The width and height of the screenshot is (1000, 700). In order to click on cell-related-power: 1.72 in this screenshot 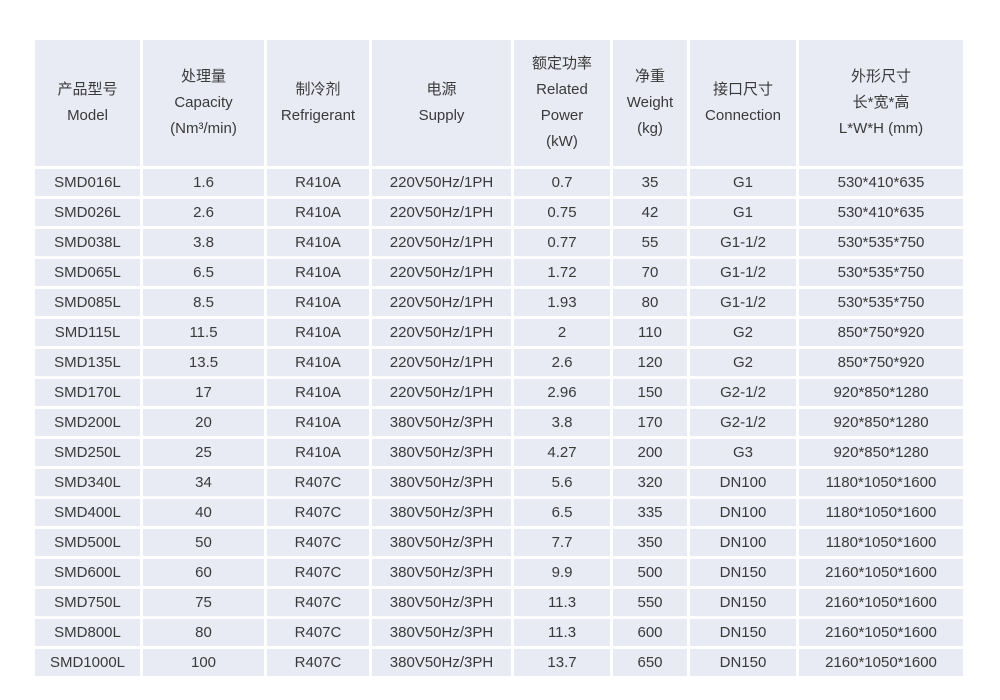, I will do `click(562, 272)`.